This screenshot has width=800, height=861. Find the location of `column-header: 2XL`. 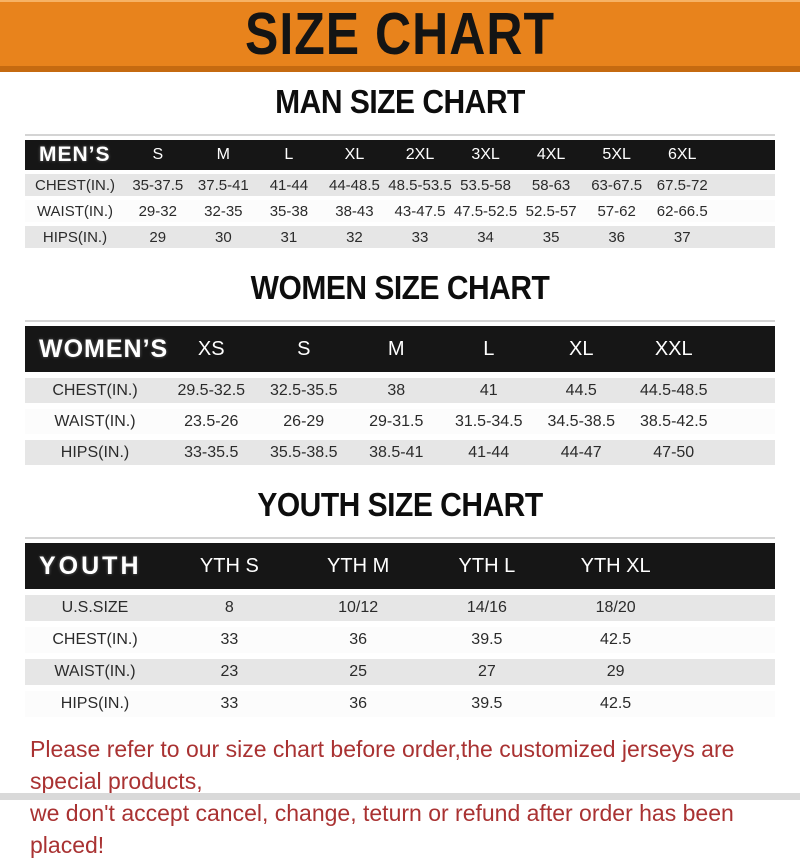

column-header: 2XL is located at coordinates (420, 154).